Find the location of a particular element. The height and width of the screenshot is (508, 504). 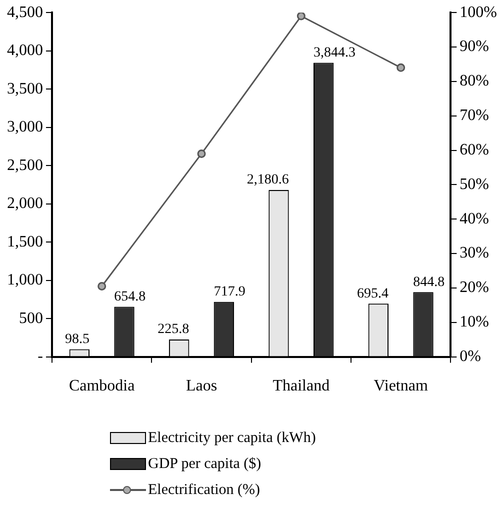

y-tick-label: 3,500 is located at coordinates (25, 89).